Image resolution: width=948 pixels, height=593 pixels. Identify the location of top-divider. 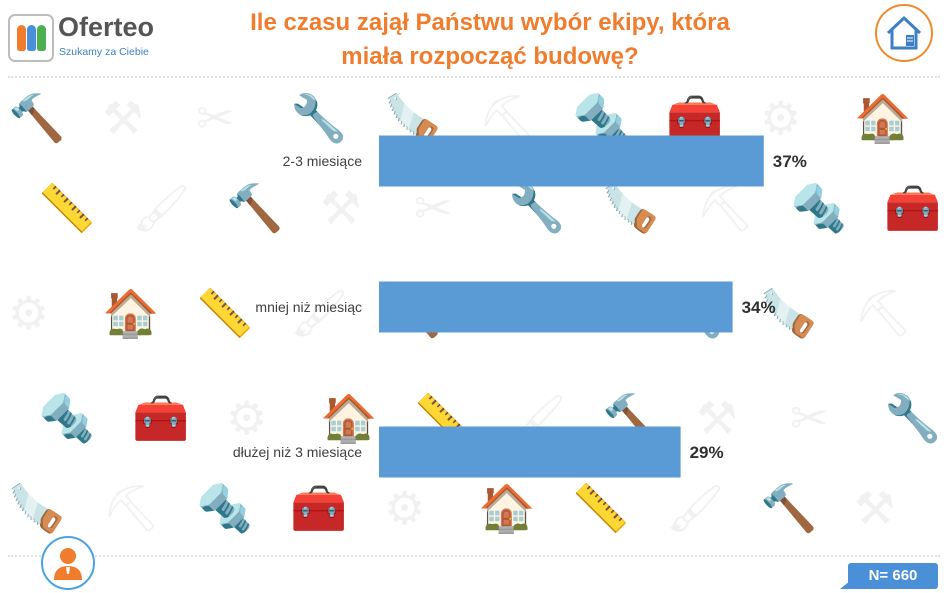
(474, 77).